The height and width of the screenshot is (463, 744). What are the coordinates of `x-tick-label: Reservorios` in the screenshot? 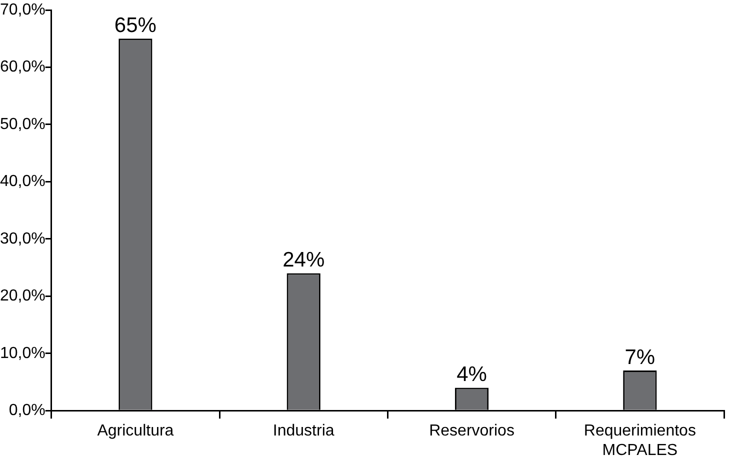 It's located at (471, 431).